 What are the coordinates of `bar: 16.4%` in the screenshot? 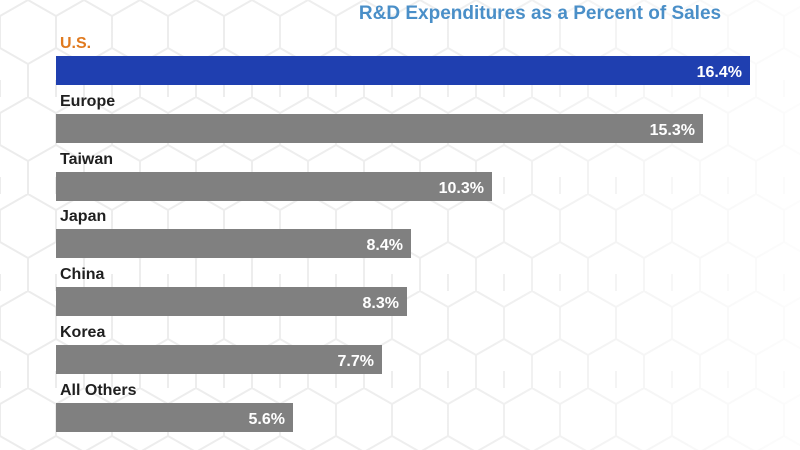 It's located at (403, 70).